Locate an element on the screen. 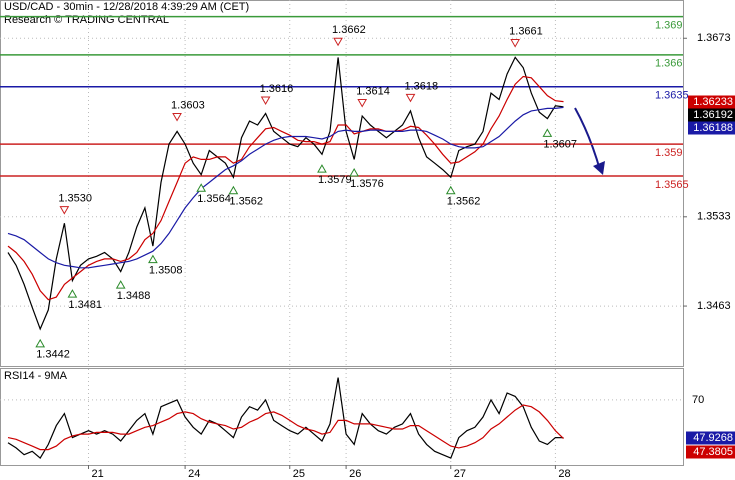 The image size is (735, 480). low-label: 1.3488 is located at coordinates (134, 296).